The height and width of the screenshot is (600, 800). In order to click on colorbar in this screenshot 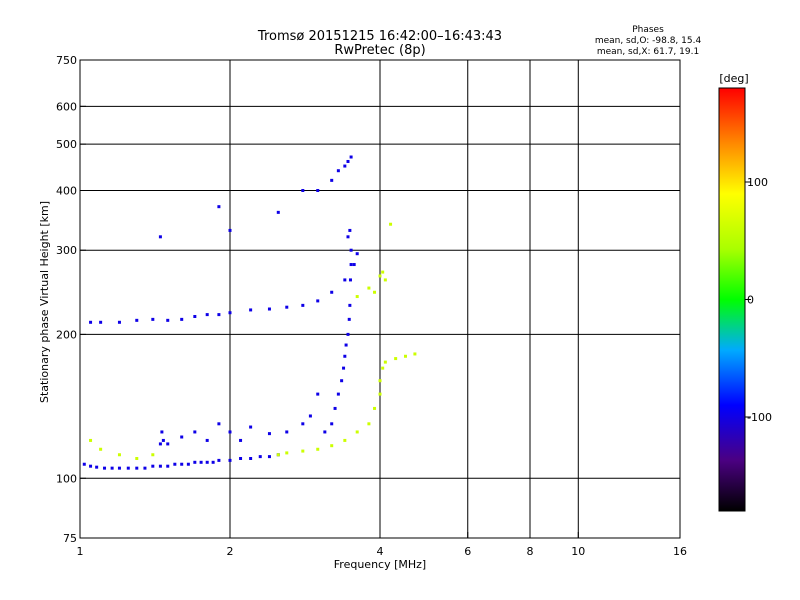, I will do `click(732, 299)`.